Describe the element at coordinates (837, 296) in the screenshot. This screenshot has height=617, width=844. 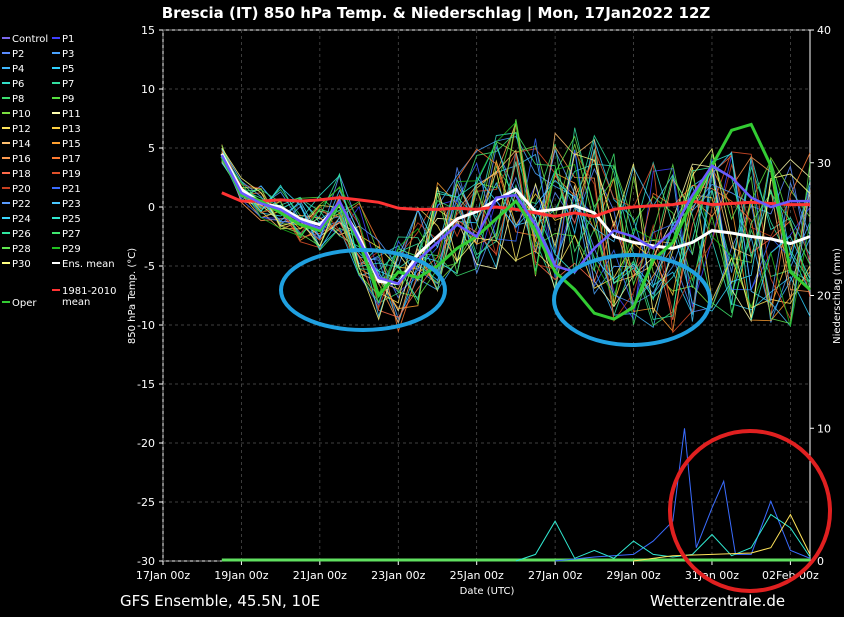
I see `y-axis-right-label: Niederschlag (mm)` at that location.